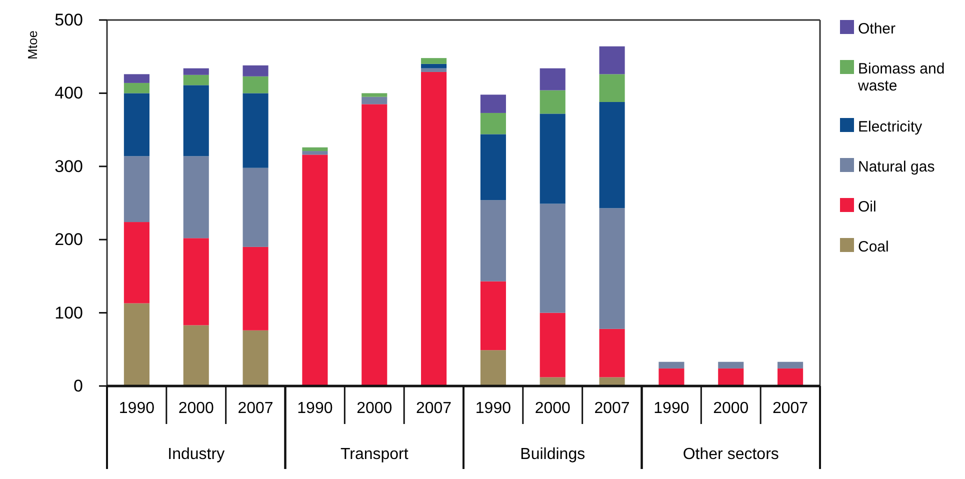  What do you see at coordinates (901, 77) in the screenshot?
I see `legend-label: Biomass and waste` at bounding box center [901, 77].